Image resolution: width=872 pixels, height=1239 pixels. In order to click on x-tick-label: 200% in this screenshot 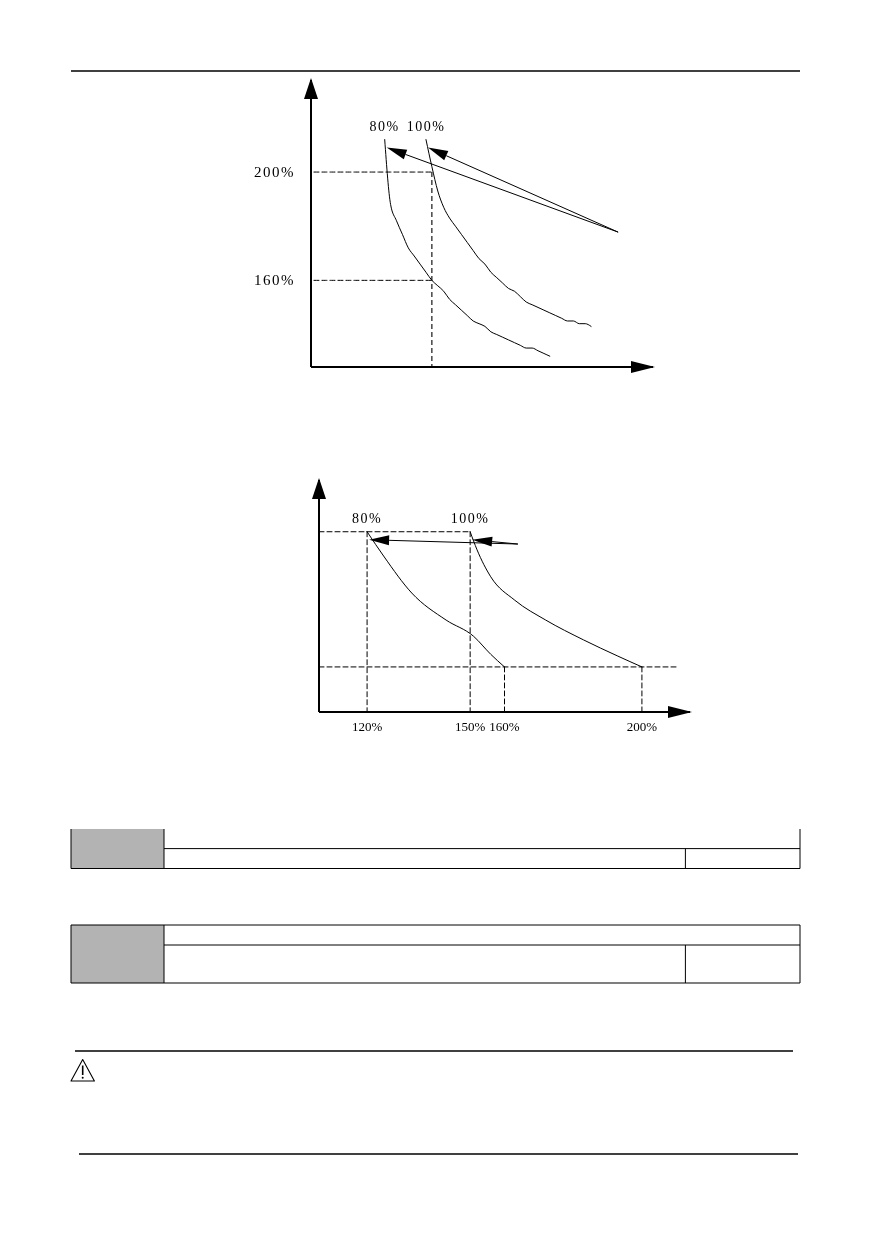, I will do `click(642, 726)`.